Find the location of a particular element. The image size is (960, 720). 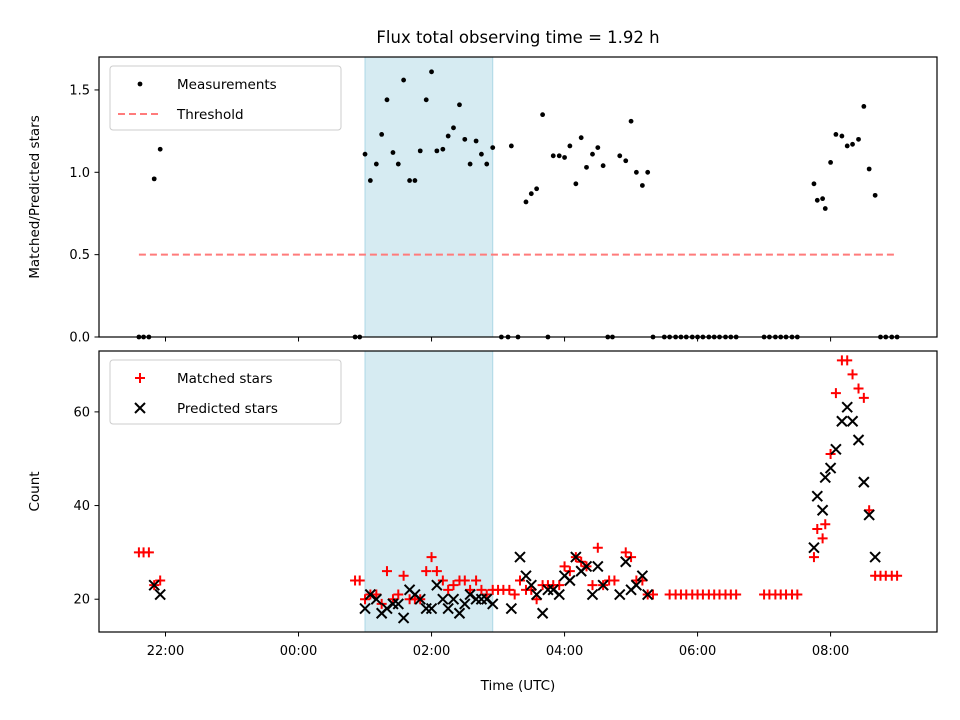

y-tick-label: 0.0 is located at coordinates (79, 338).